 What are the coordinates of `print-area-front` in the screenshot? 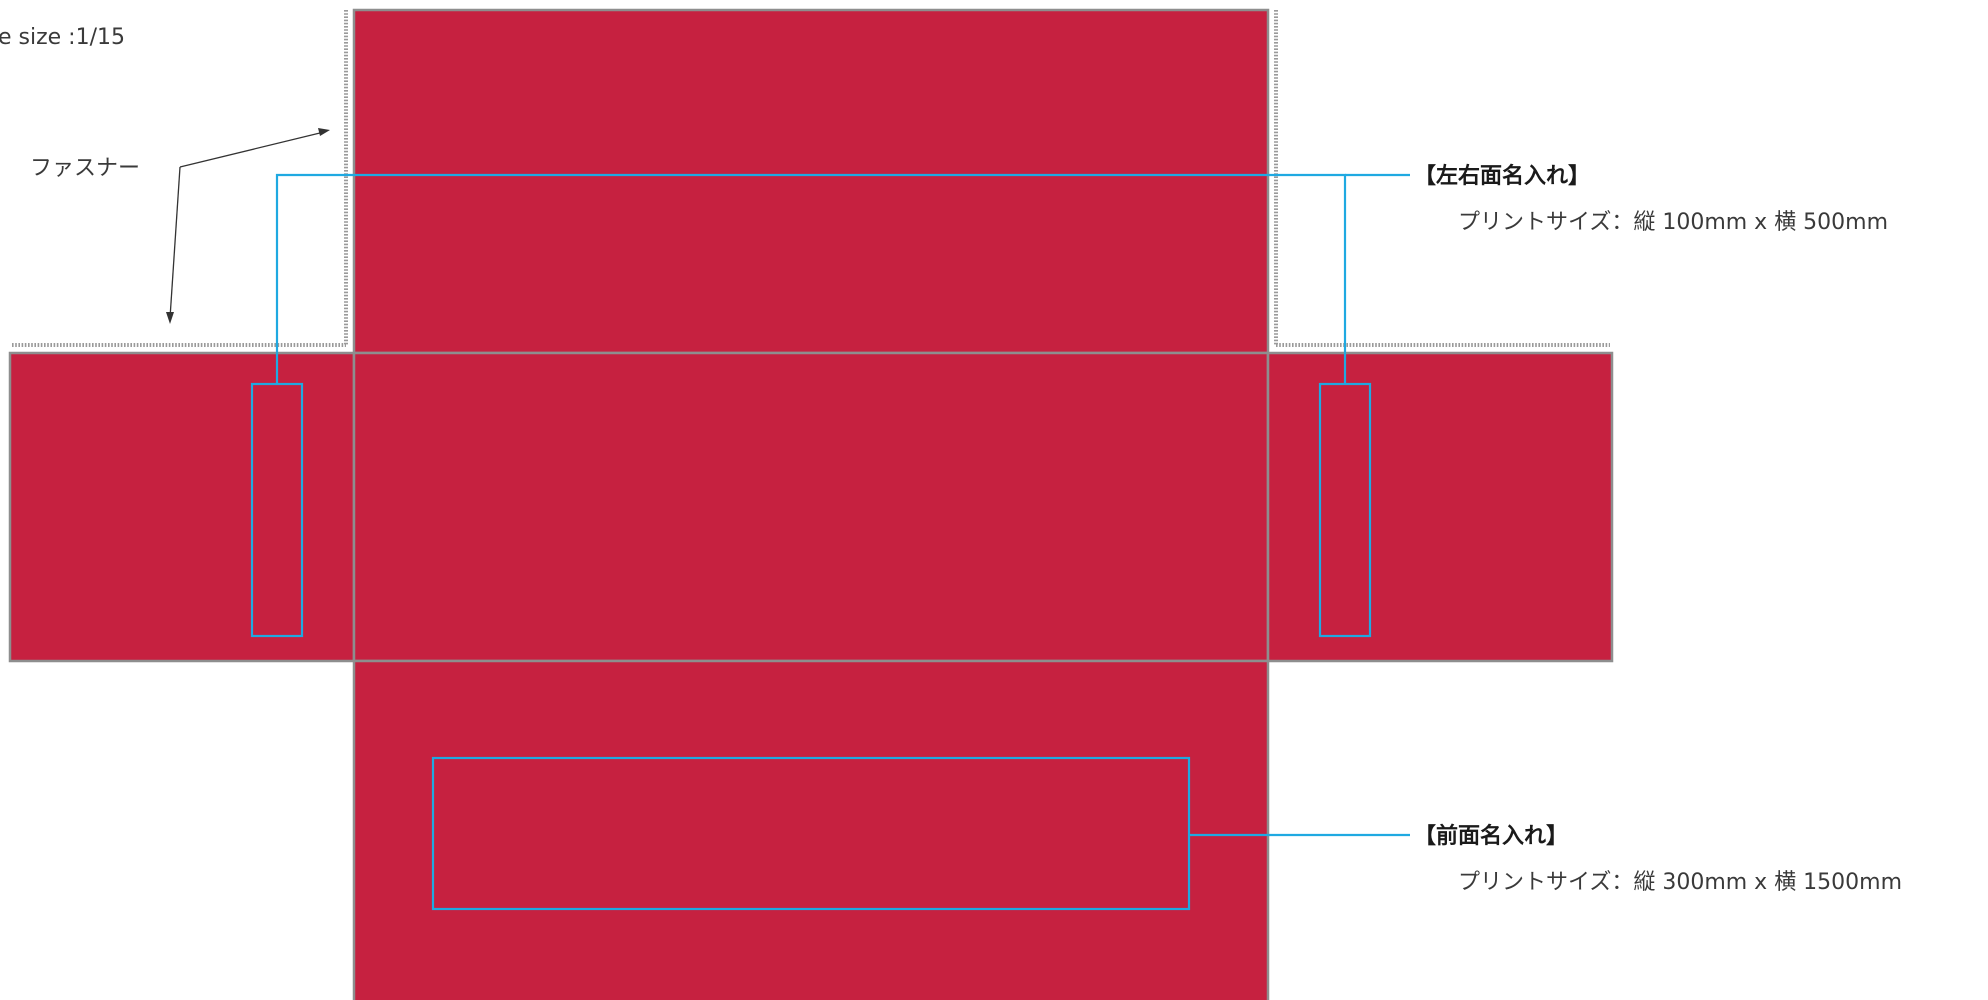 It's located at (811, 833).